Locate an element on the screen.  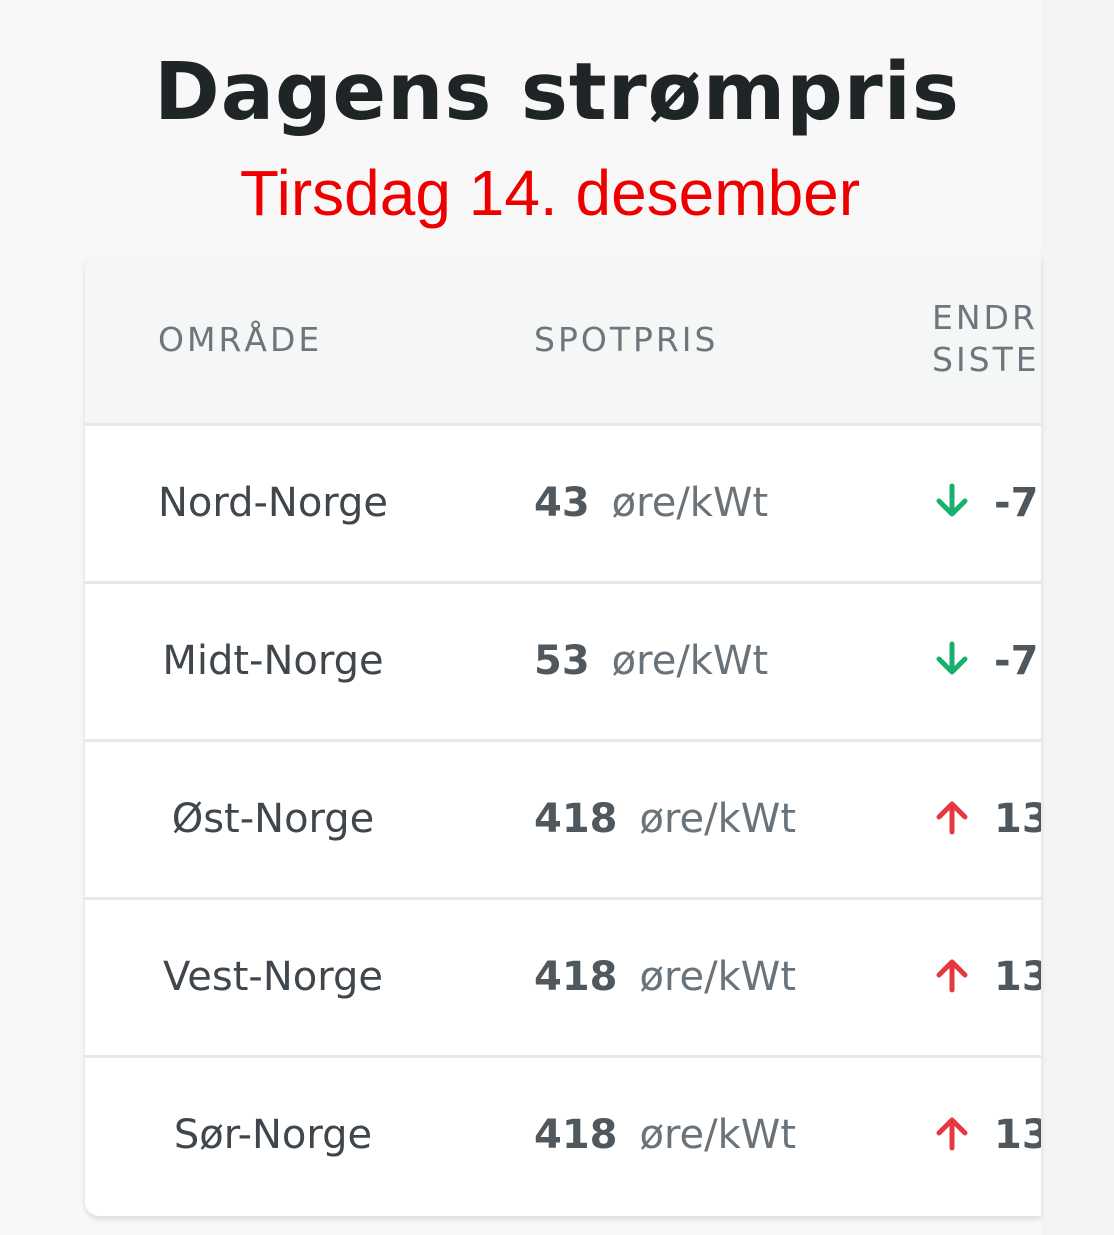
table-header: OMRÅDE SPOTPRIS ENDRI SISTE is located at coordinates (563, 341).